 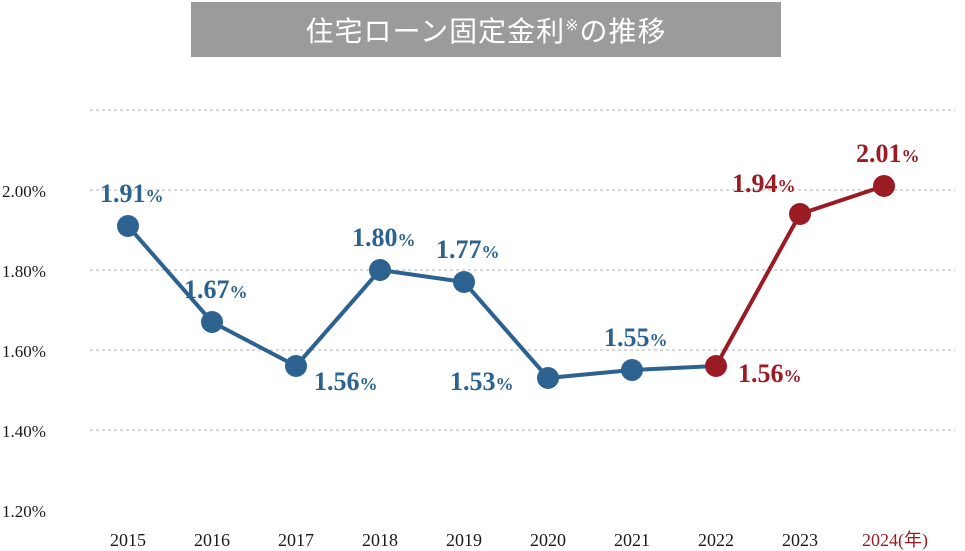 I want to click on data-label: 1.80%, so click(x=384, y=237).